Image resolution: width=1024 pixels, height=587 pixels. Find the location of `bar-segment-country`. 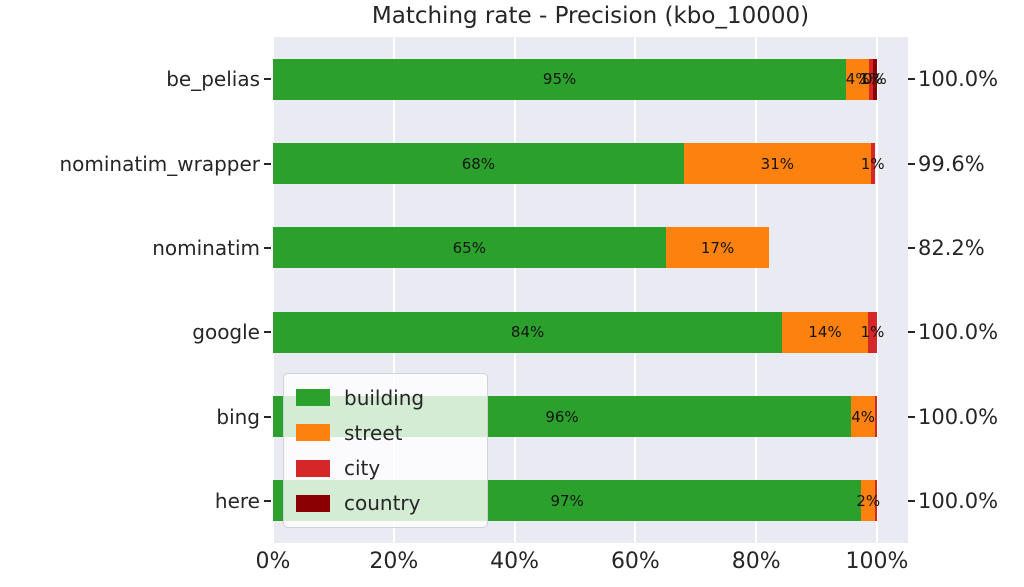

bar-segment-country is located at coordinates (874, 79).